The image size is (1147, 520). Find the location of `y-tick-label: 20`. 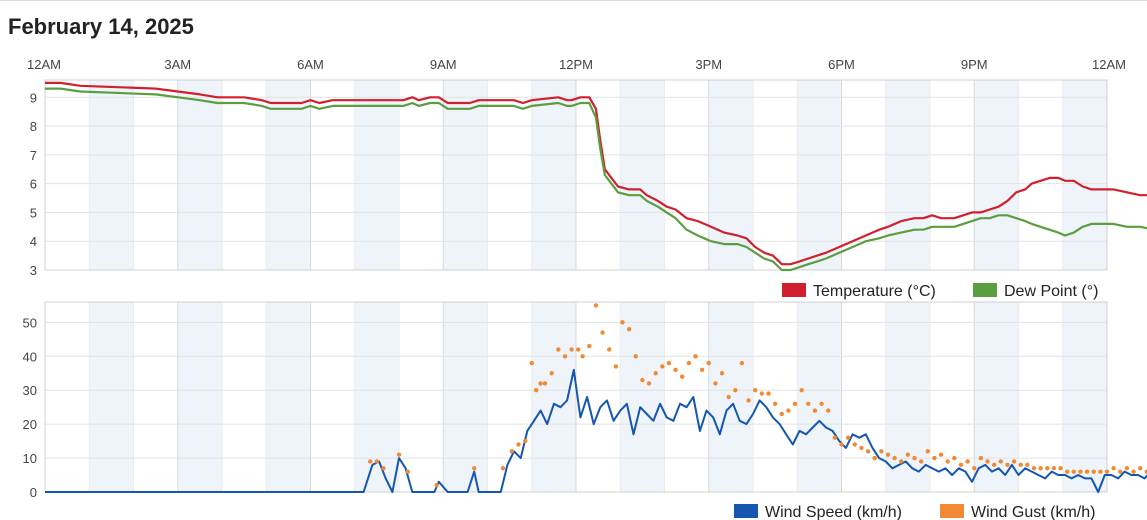

y-tick-label: 20 is located at coordinates (30, 424).